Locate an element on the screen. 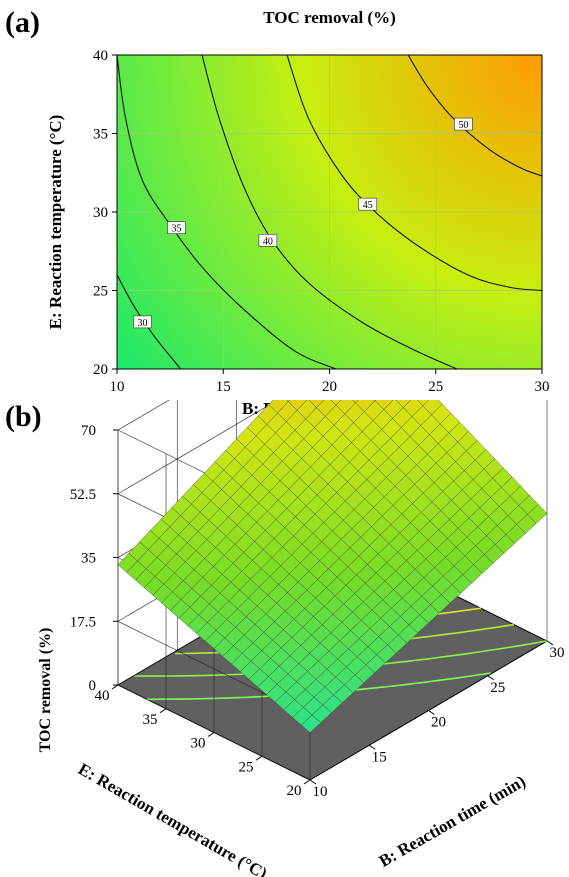 The height and width of the screenshot is (877, 569). contour-label: 40 is located at coordinates (268, 241).